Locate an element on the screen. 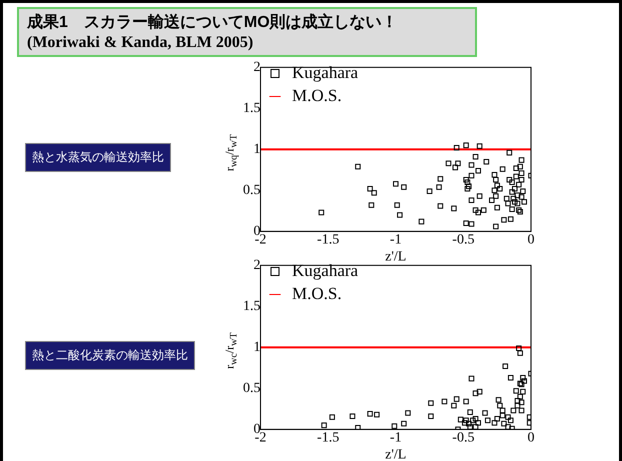  chart-title: 成果1 スカラー輸送についてMO則は成立しない！ is located at coordinates (213, 23).